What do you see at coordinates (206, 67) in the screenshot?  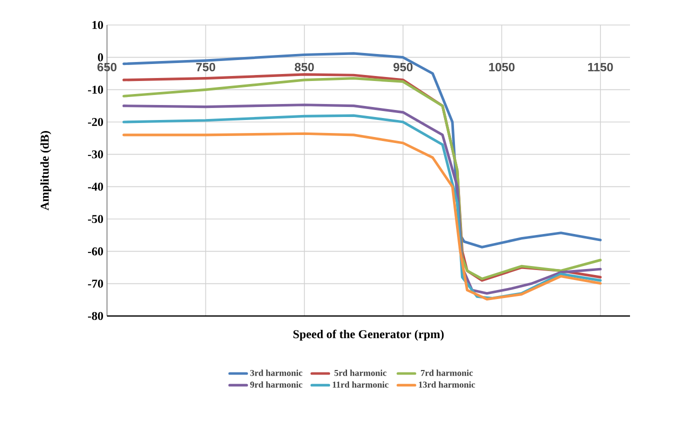 I see `x-tick-label: 750` at bounding box center [206, 67].